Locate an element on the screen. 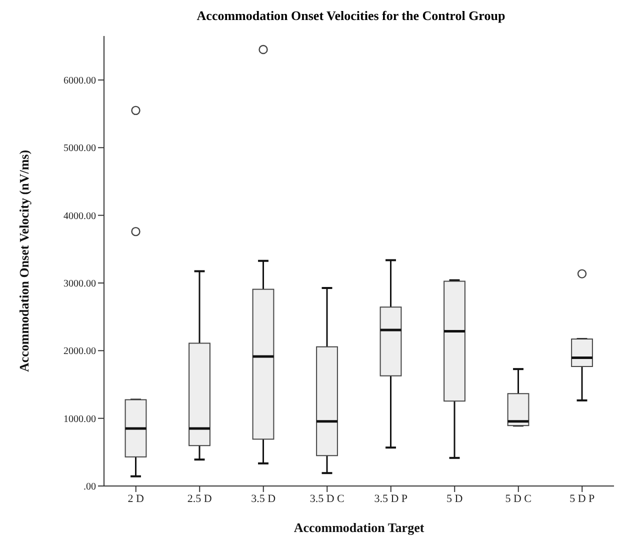 The width and height of the screenshot is (642, 559). x-tick-label: 2.5 D is located at coordinates (199, 498).